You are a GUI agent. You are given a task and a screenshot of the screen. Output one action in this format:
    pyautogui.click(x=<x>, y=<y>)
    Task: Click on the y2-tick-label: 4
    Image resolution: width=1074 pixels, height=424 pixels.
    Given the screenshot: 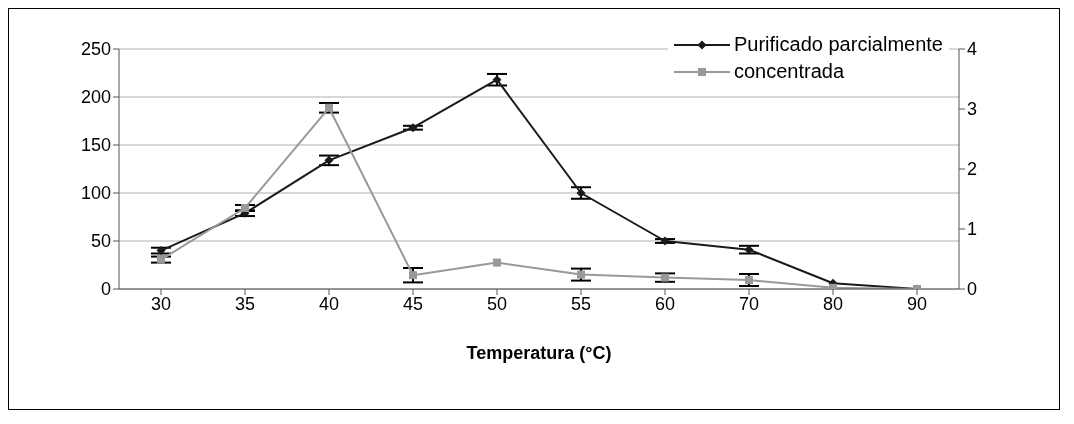 What is the action you would take?
    pyautogui.click(x=972, y=49)
    